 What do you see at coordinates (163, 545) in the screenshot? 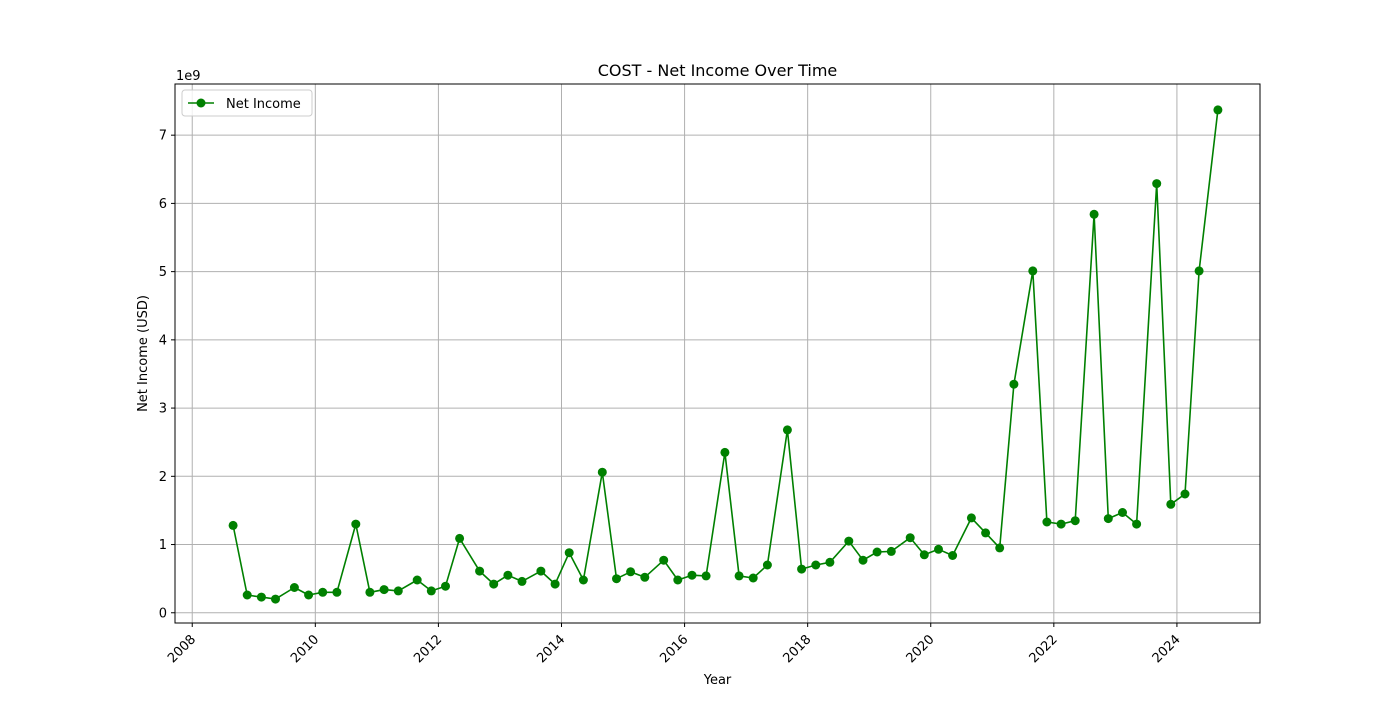
I see `y-tick-label: 1` at bounding box center [163, 545].